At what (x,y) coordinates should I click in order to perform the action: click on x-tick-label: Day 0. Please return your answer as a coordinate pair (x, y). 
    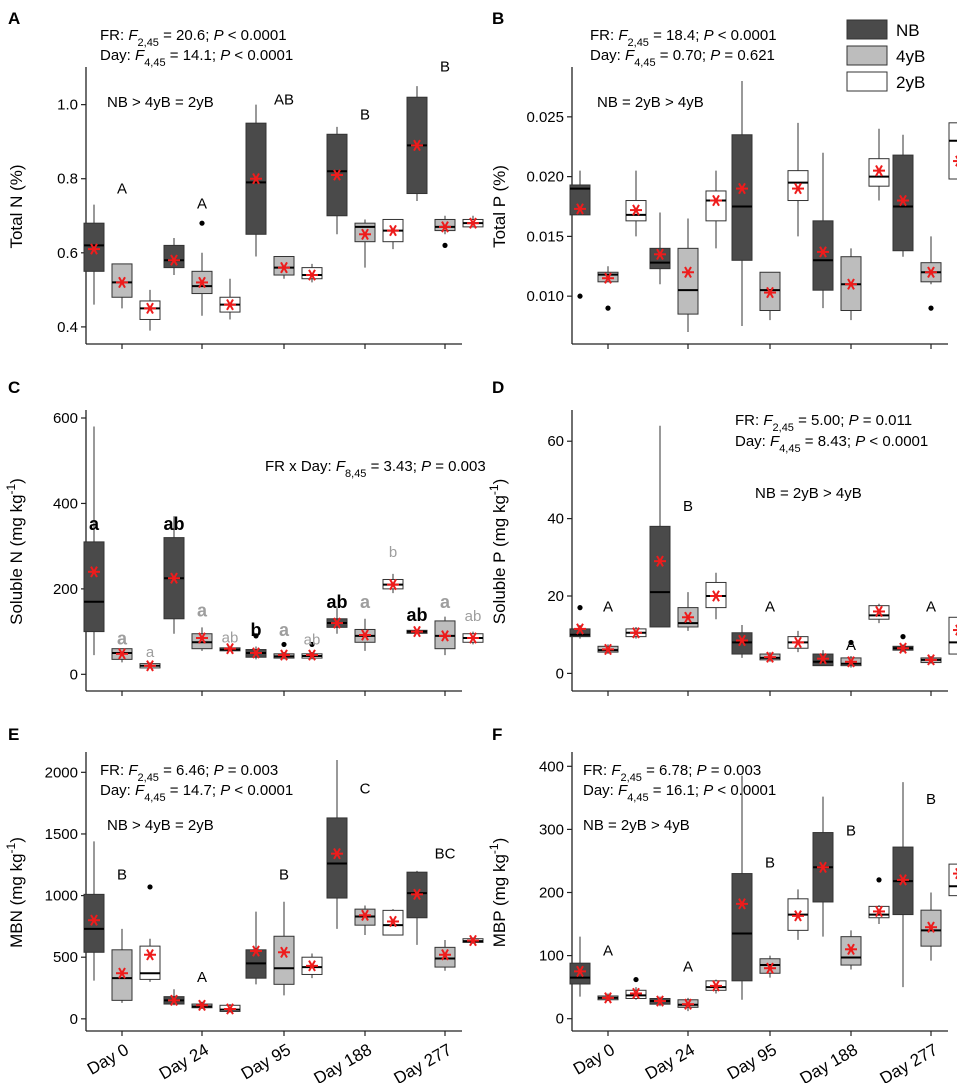
    Looking at the image, I should click on (108, 1059).